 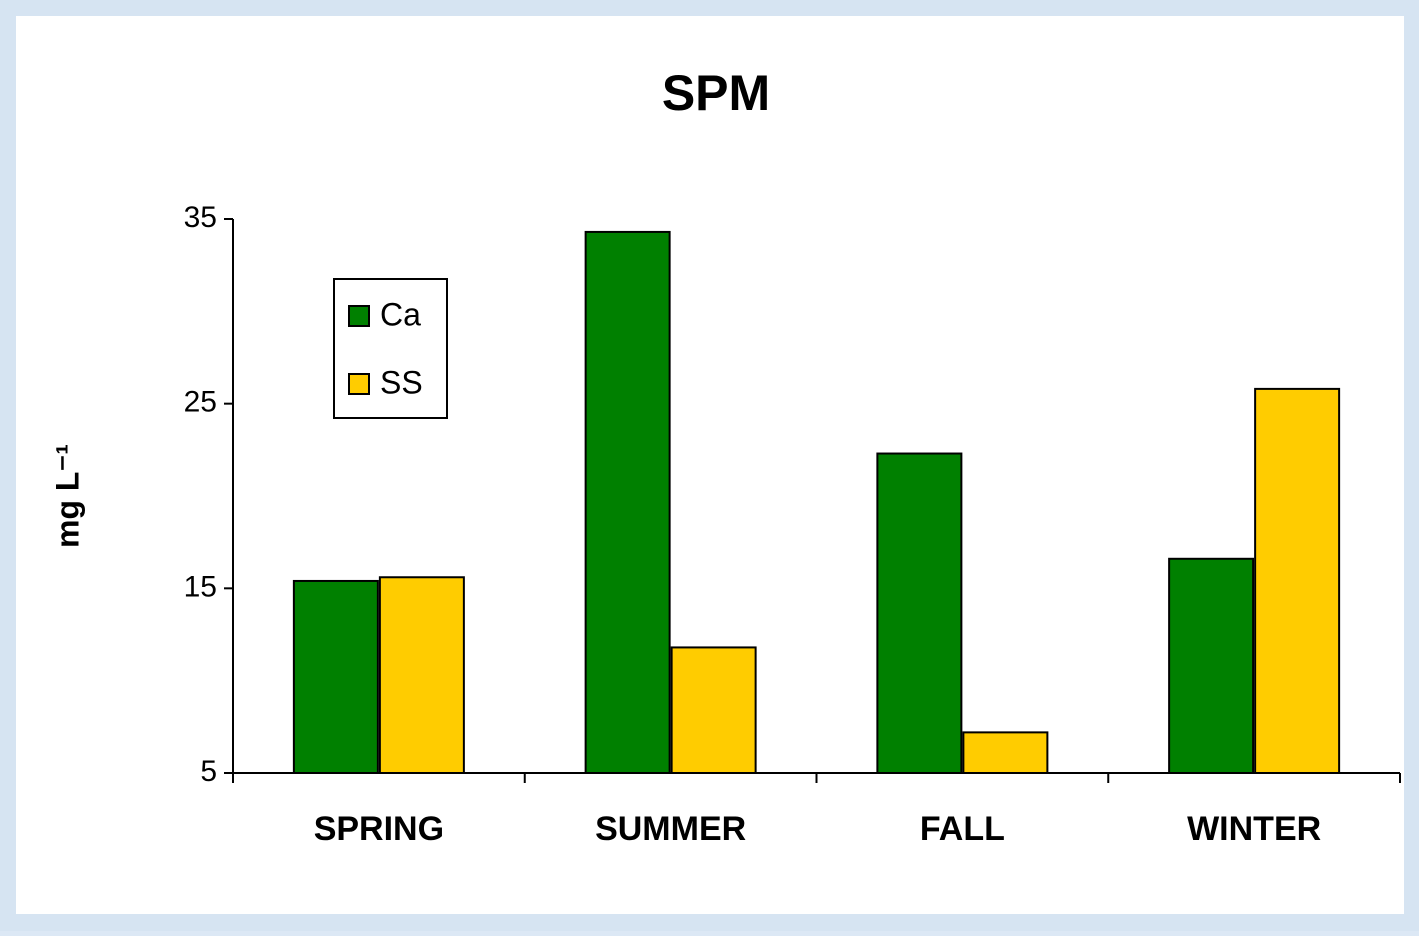 What do you see at coordinates (200, 402) in the screenshot?
I see `y-tick-label: 25` at bounding box center [200, 402].